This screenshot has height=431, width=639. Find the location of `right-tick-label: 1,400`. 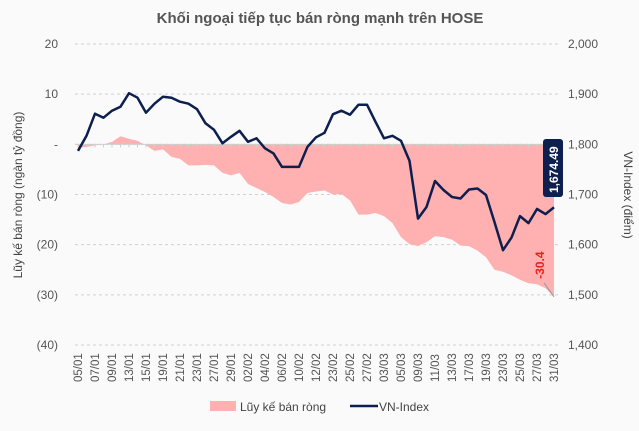

right-tick-label: 1,400 is located at coordinates (583, 345).